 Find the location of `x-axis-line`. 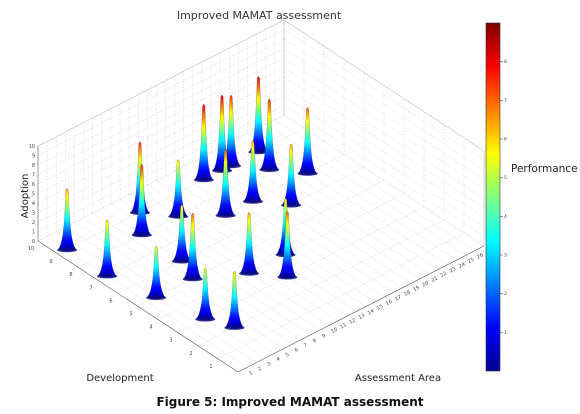

x-axis-line is located at coordinates (361, 309).